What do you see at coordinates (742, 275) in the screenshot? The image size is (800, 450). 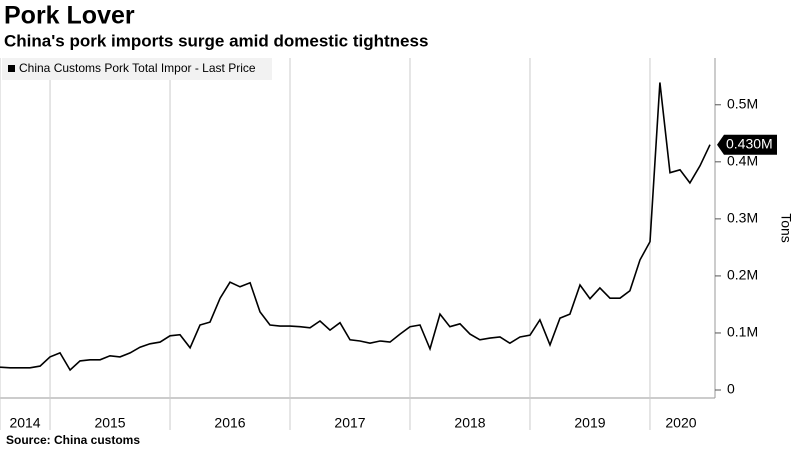 I see `y-tick-label: 0.2M` at bounding box center [742, 275].